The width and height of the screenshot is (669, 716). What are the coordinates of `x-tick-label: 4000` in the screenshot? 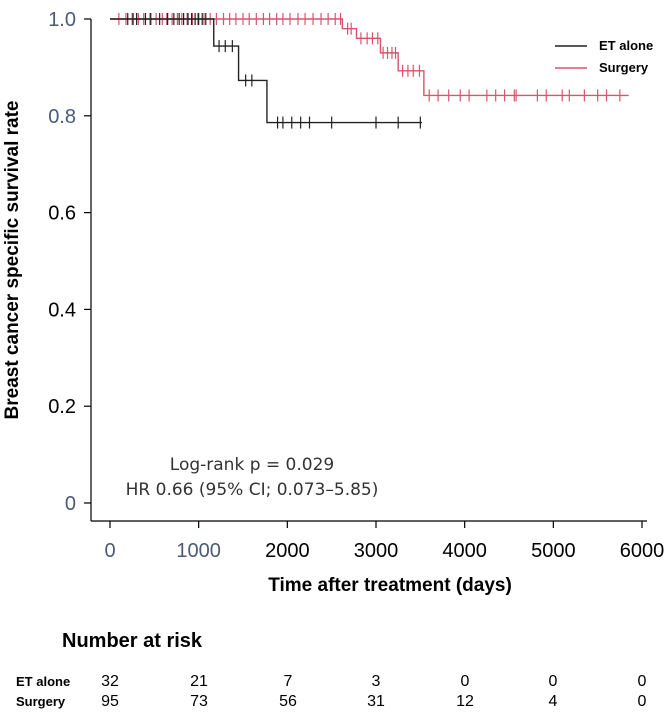 It's located at (464, 551).